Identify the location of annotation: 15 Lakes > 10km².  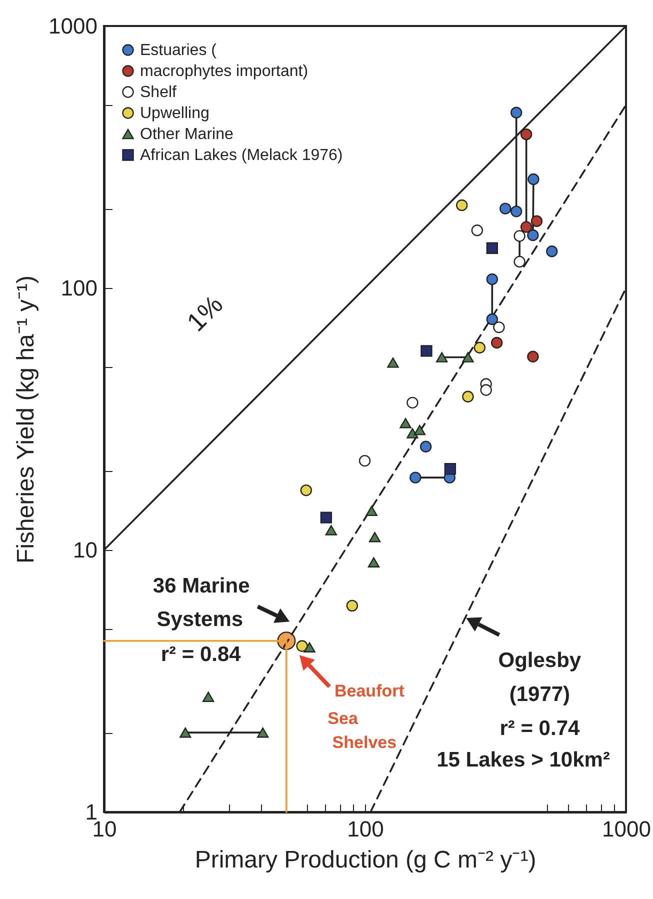
(523, 760).